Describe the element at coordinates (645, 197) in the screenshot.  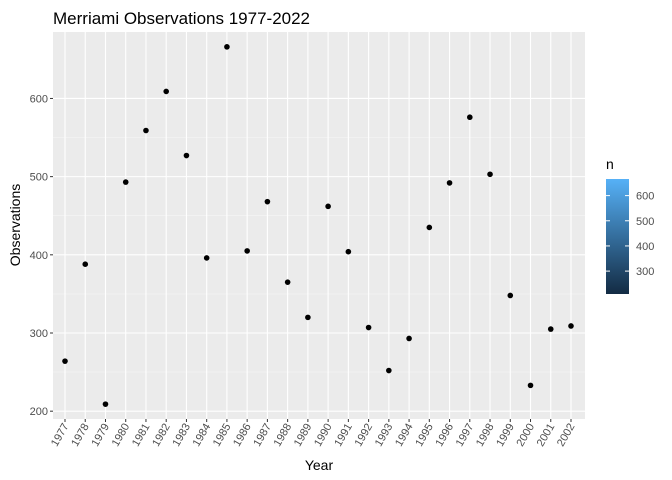
I see `legend-tick-label: 600` at that location.